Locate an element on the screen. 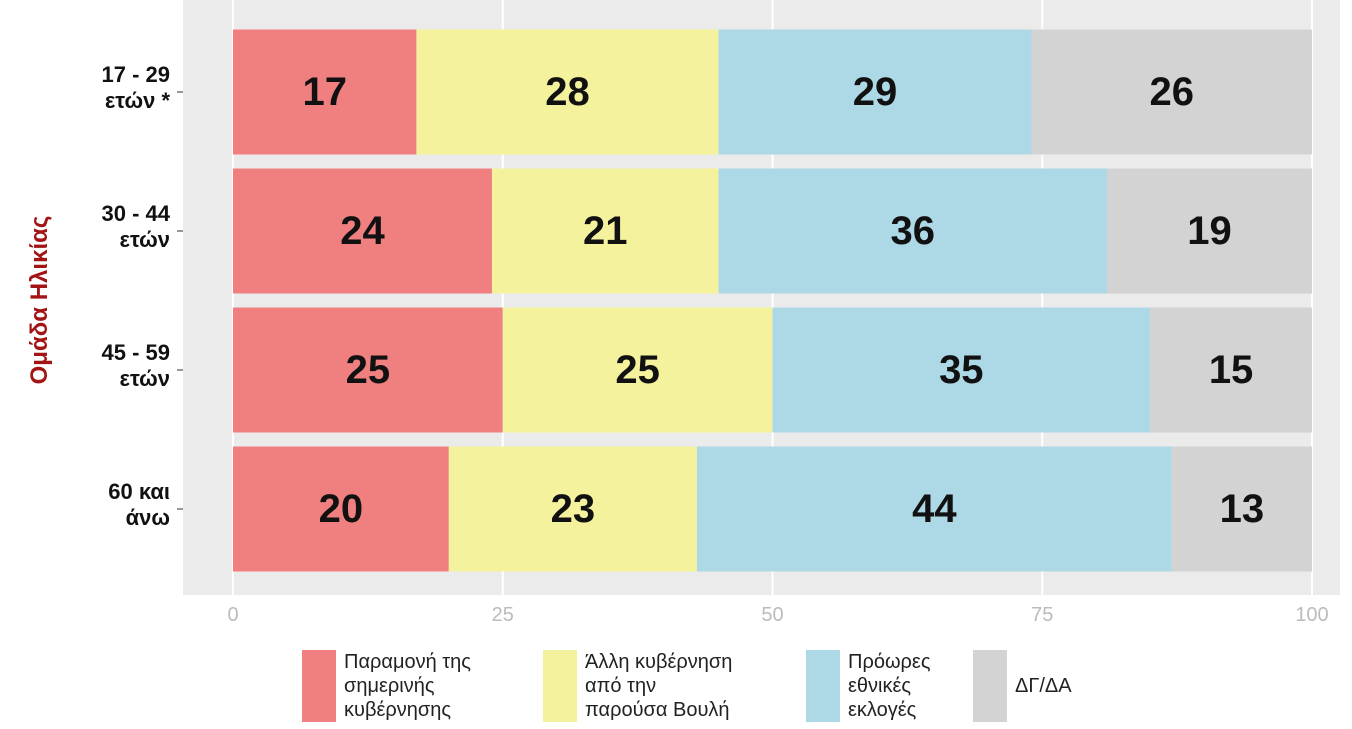 The image size is (1352, 729). x-tick-label: 50 is located at coordinates (772, 615).